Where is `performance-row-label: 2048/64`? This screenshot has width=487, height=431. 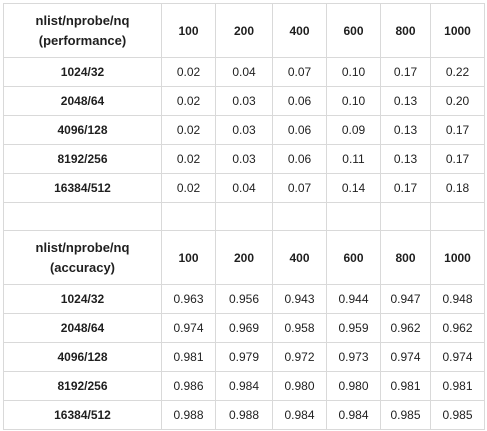 performance-row-label: 2048/64 is located at coordinates (82, 101).